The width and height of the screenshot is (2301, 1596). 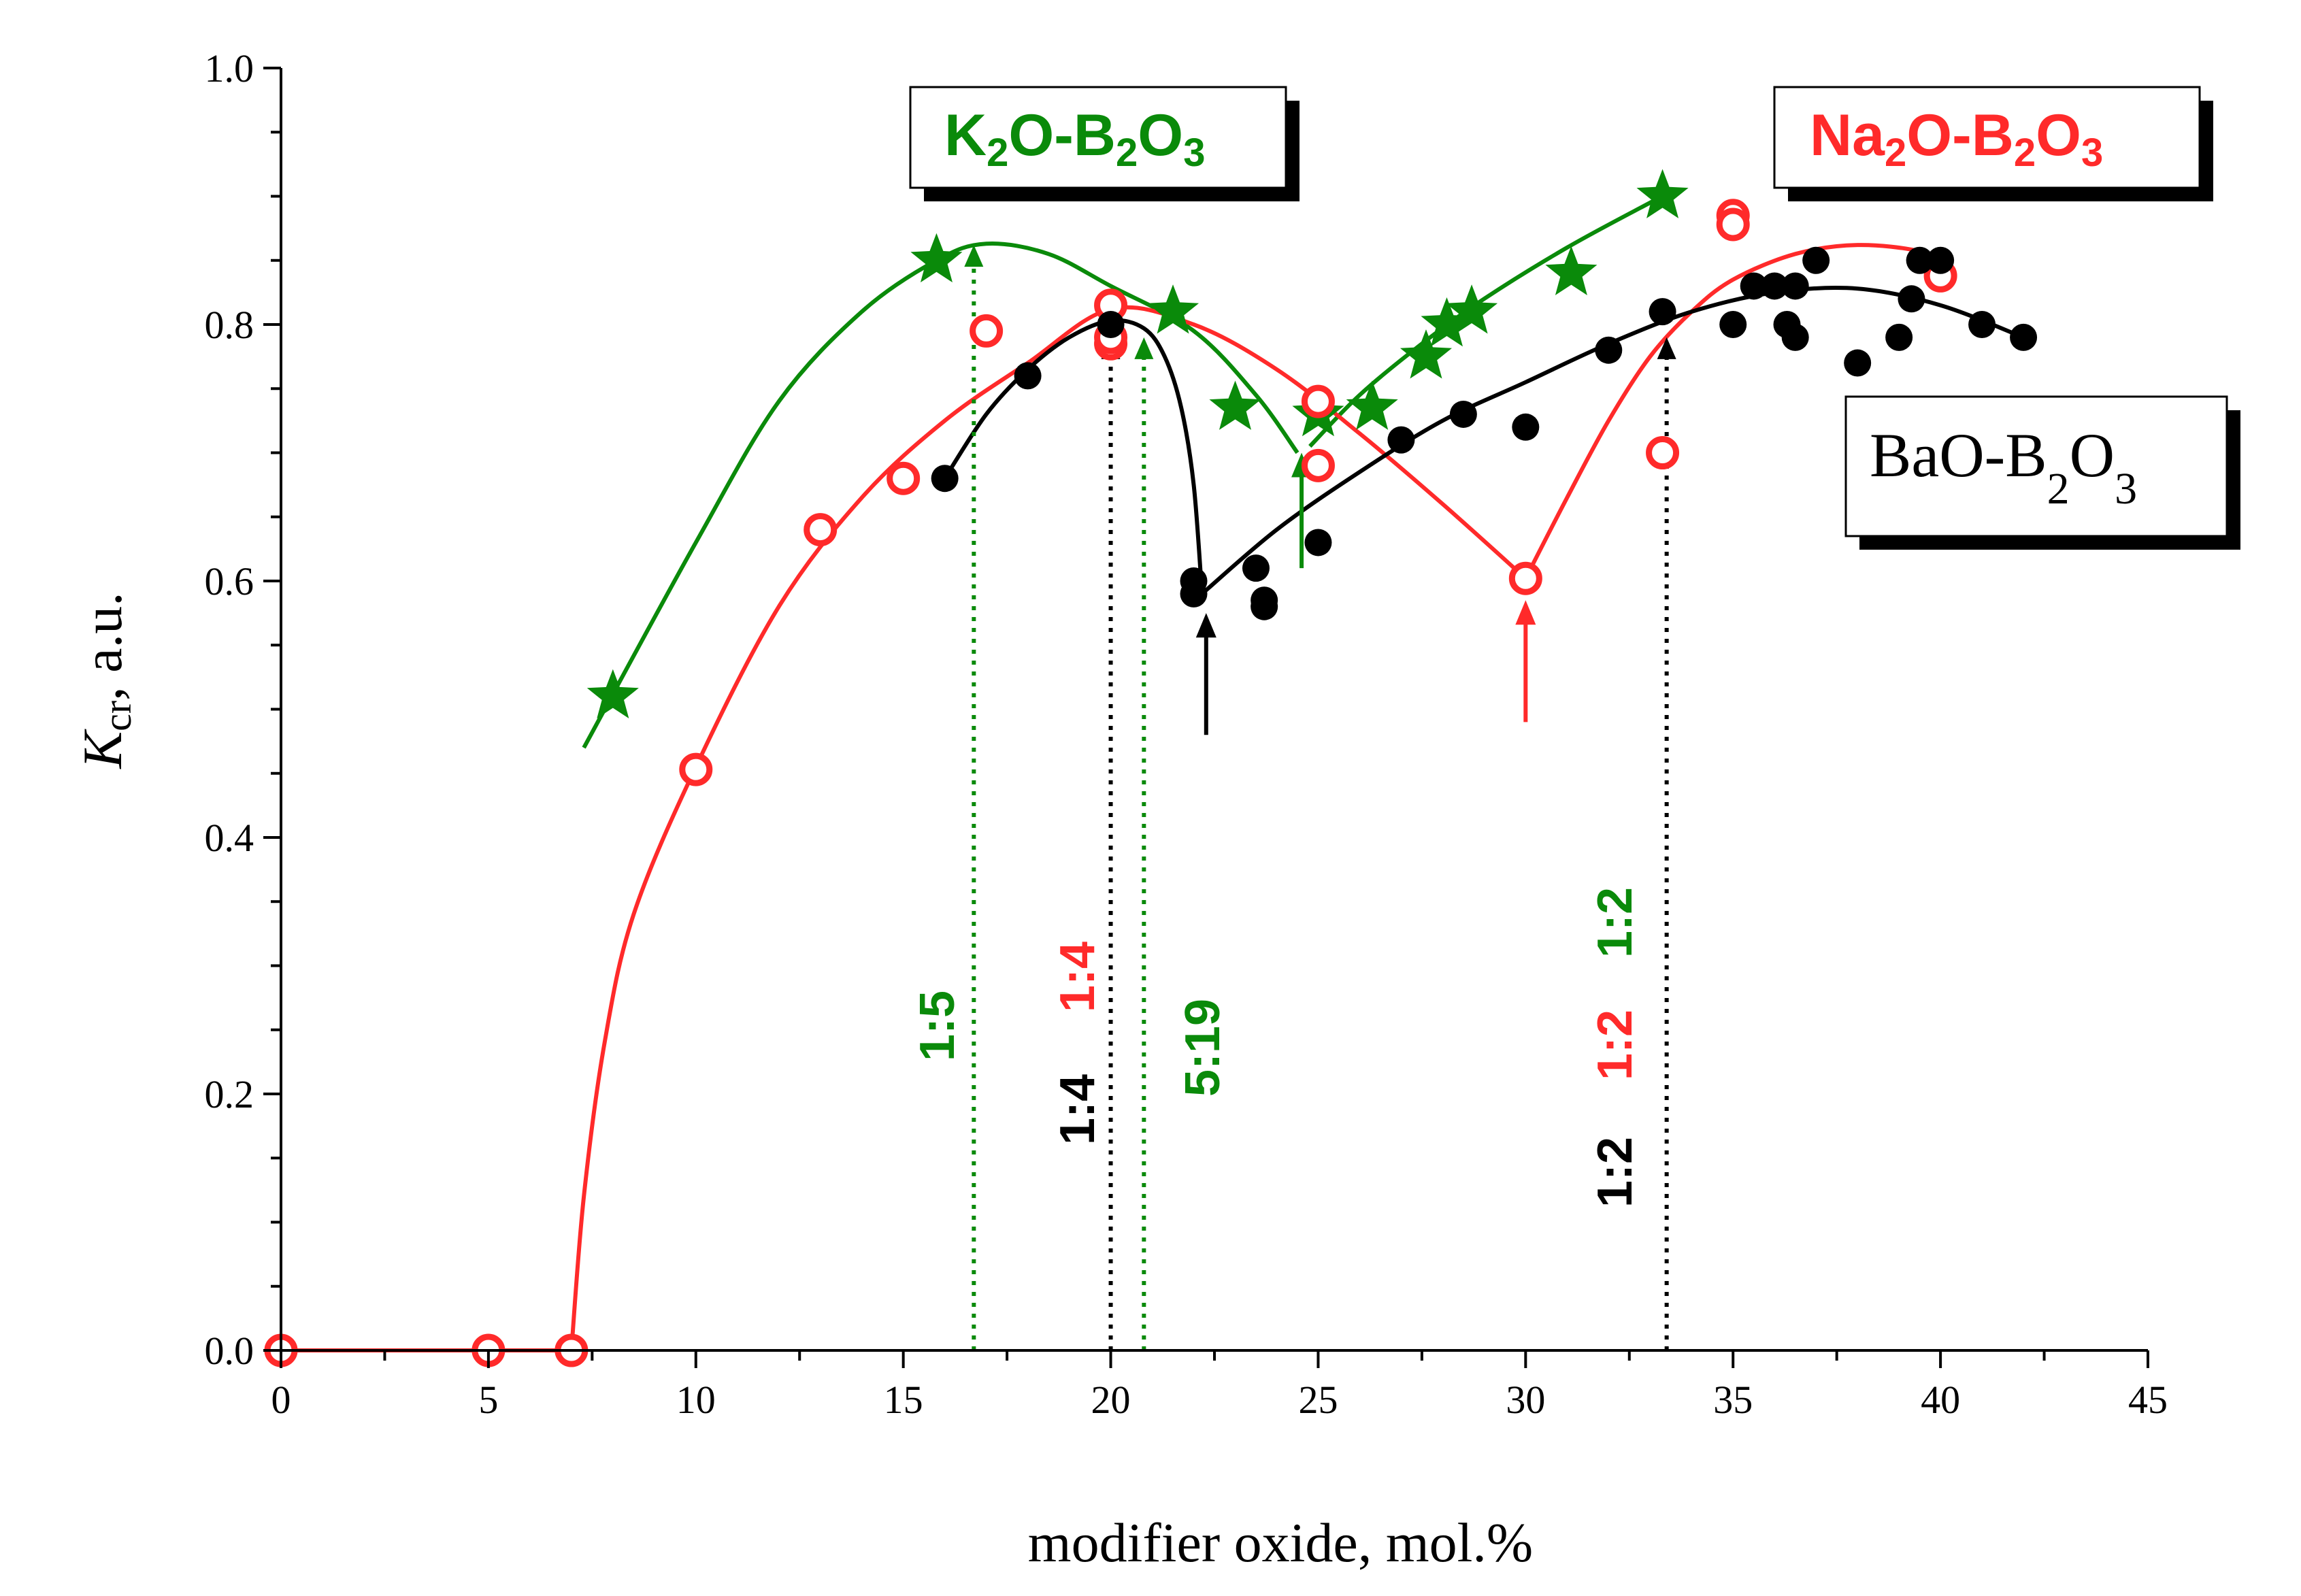 I want to click on svg-text: Kcr, a.u., so click(x=105, y=680).